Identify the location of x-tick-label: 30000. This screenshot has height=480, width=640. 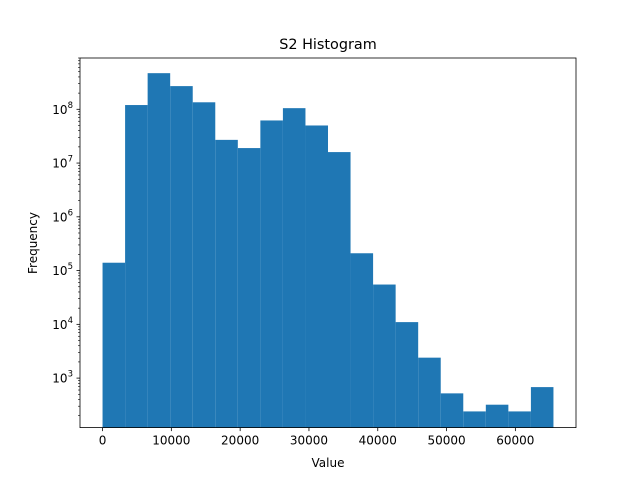
(309, 441).